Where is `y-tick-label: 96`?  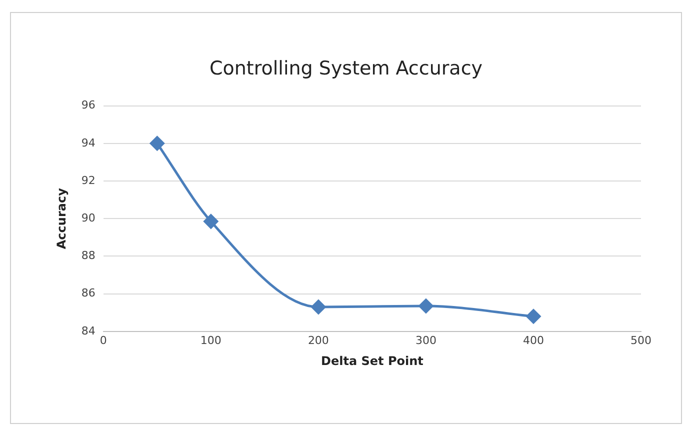
y-tick-label: 96 is located at coordinates (88, 105).